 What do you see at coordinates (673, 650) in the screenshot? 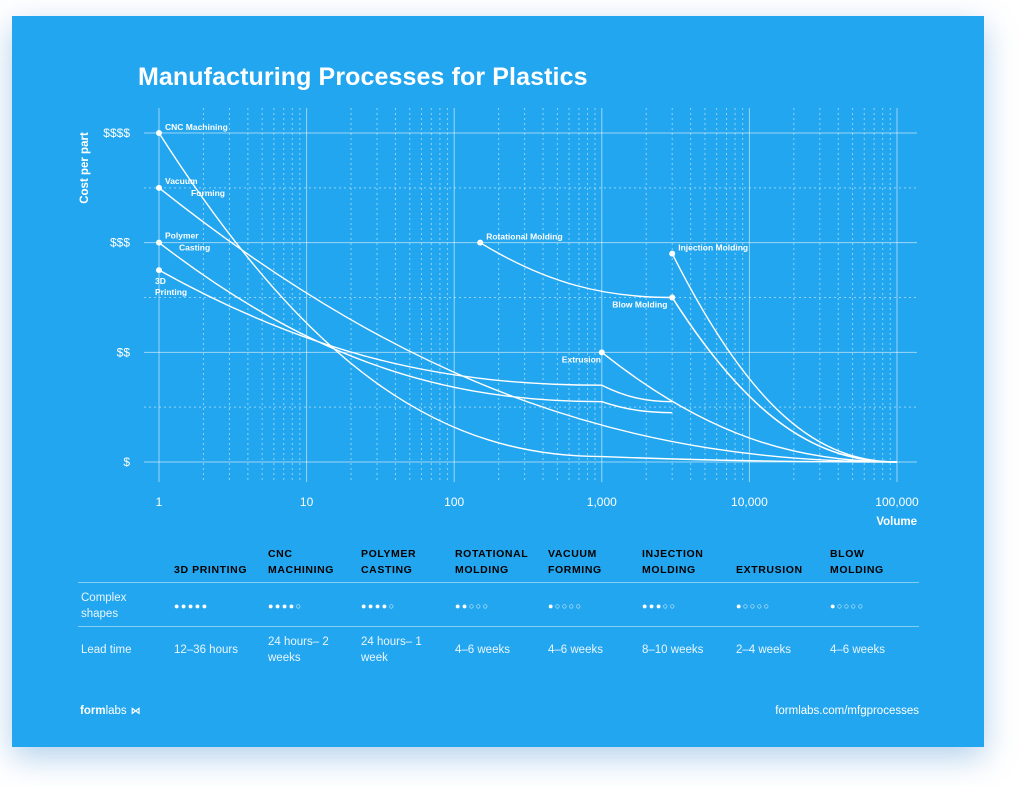
I see `lead-time-injection-molding: 8–10 weeks` at bounding box center [673, 650].